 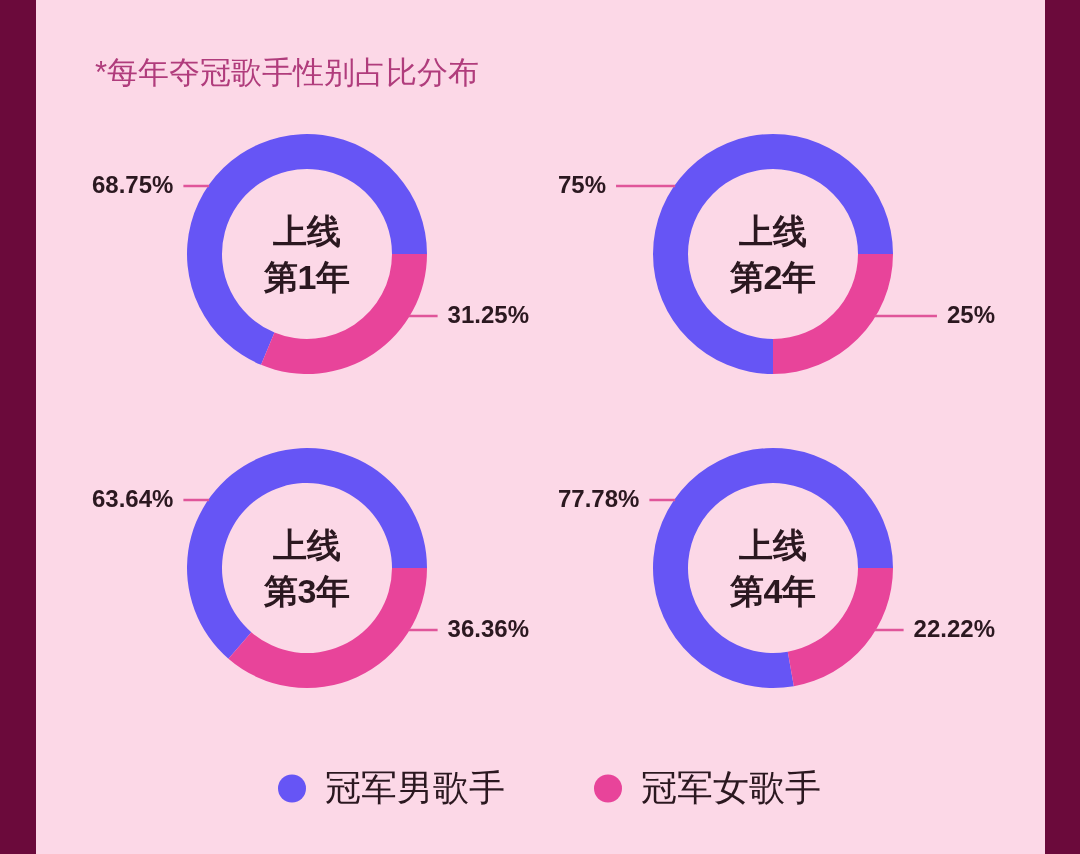 I want to click on text: 上线第3年, so click(x=306, y=568).